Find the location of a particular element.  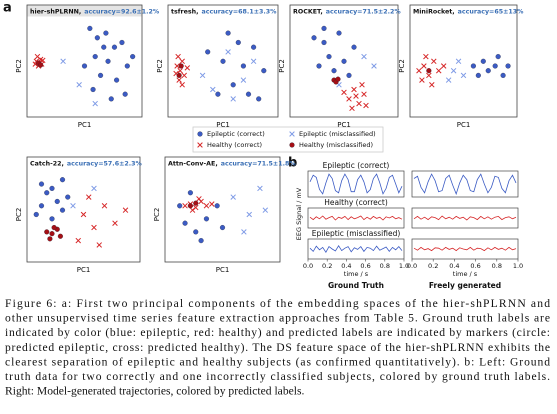

legend-label: Epileptic (misclassified) is located at coordinates (337, 134).